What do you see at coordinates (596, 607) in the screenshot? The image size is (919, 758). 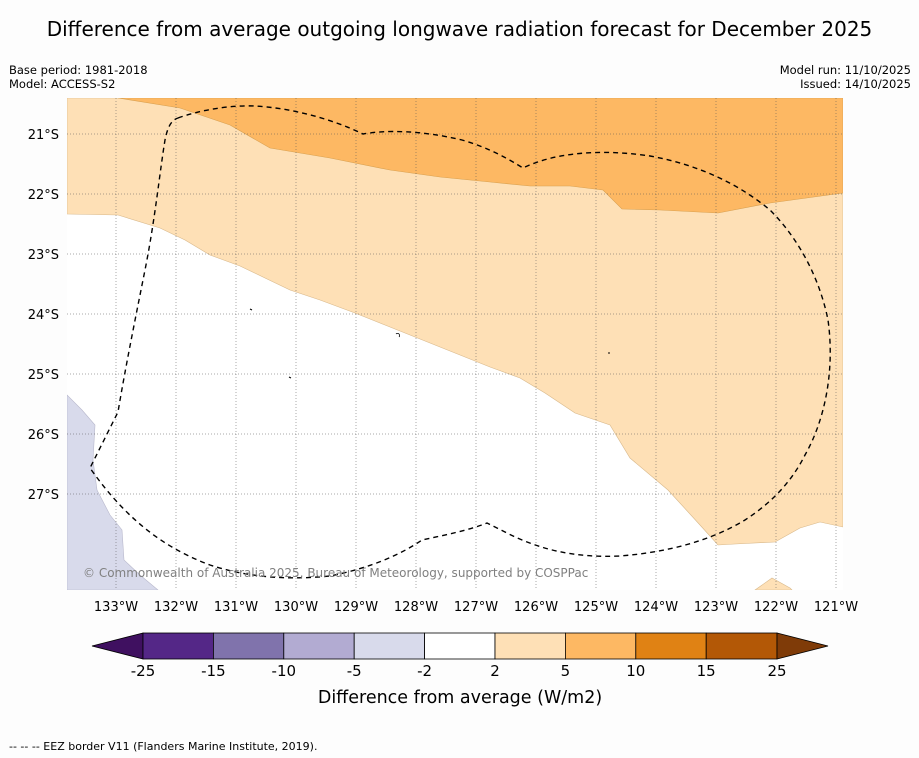 I see `lon-label: 125°W` at bounding box center [596, 607].